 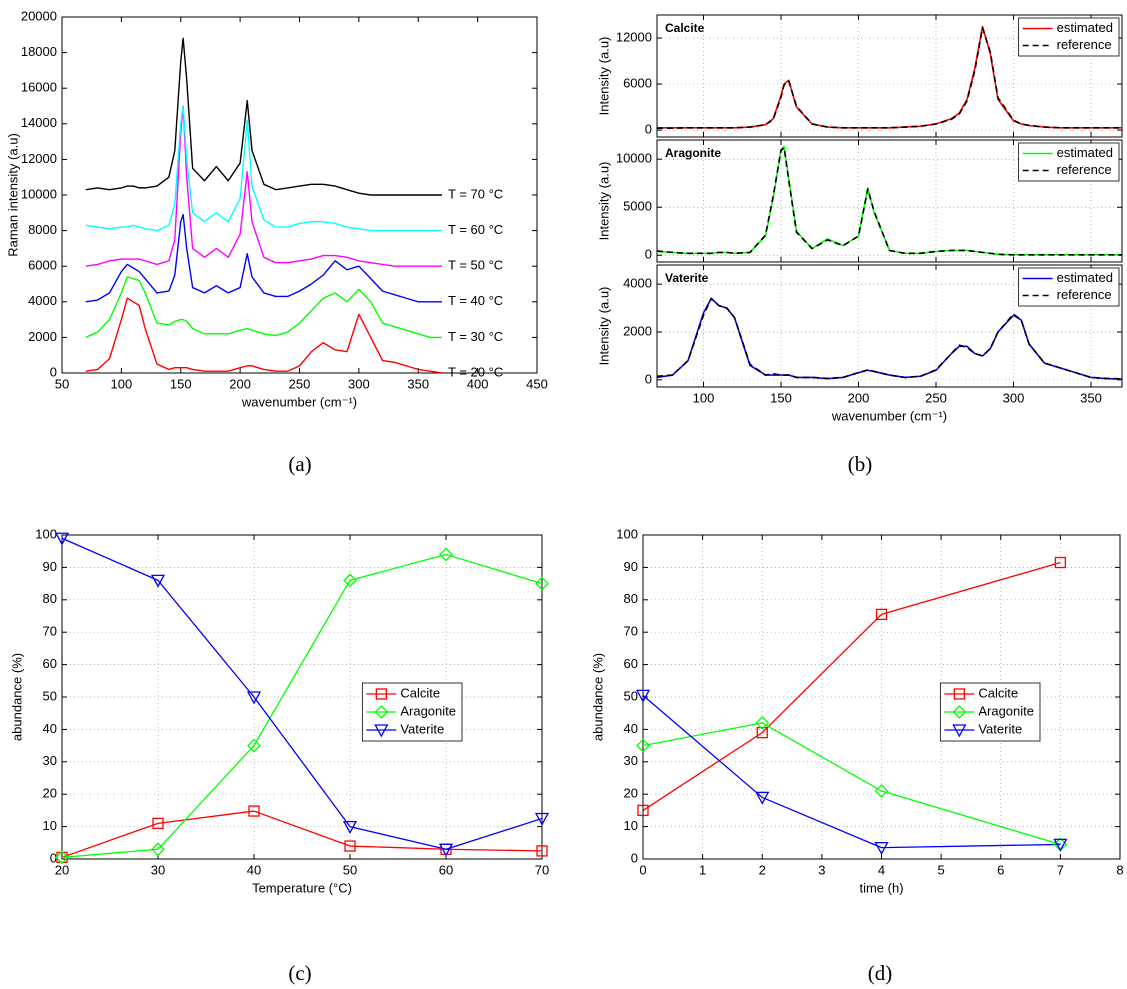 I want to click on x-tick-label: 3, so click(x=821, y=869).